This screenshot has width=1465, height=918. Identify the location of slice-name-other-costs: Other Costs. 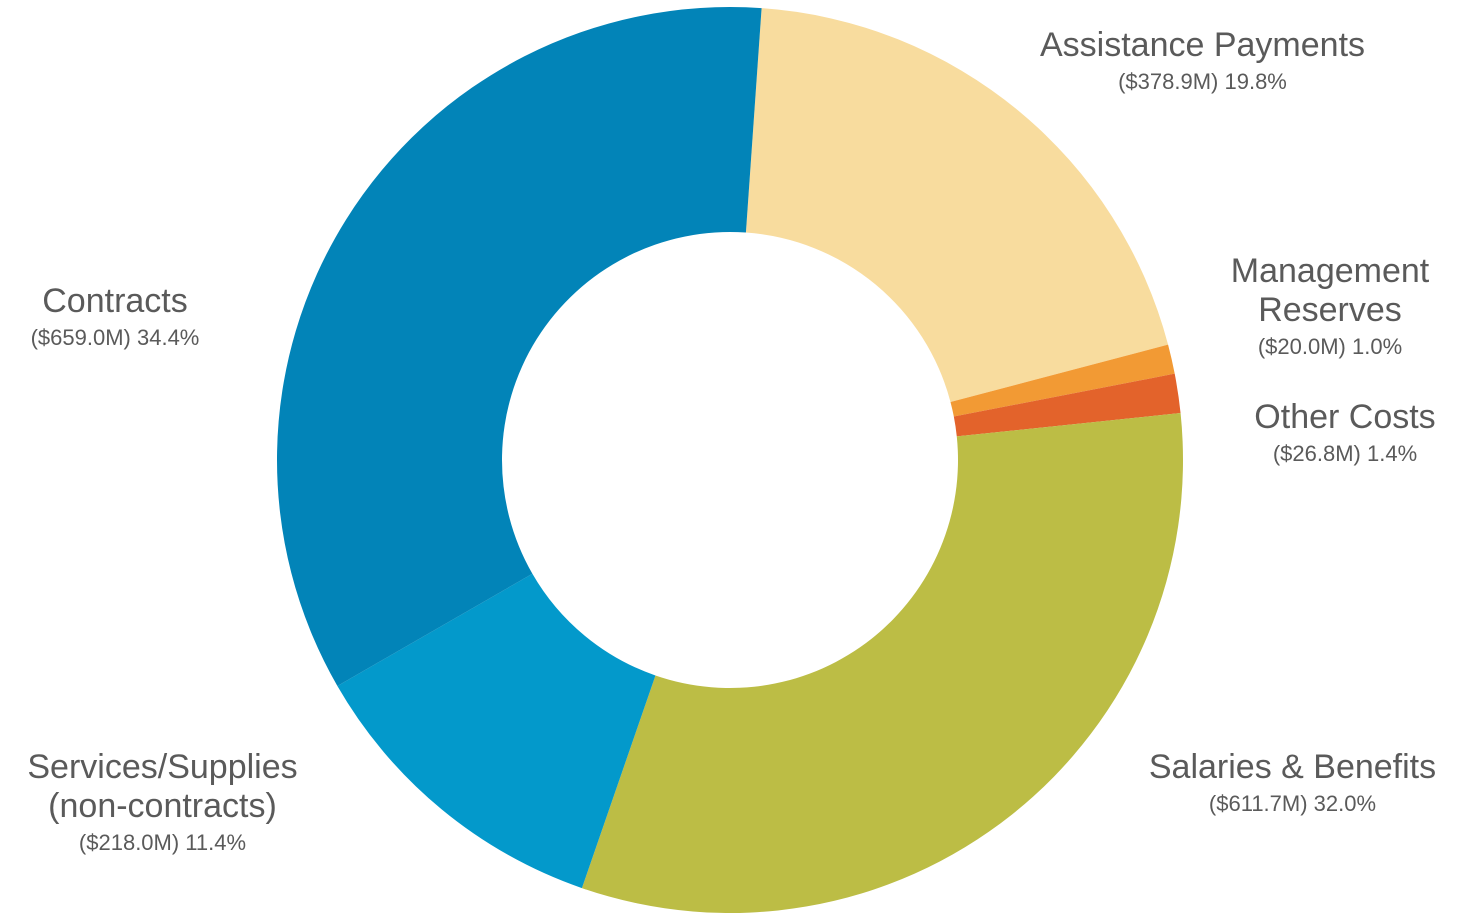
(1345, 417).